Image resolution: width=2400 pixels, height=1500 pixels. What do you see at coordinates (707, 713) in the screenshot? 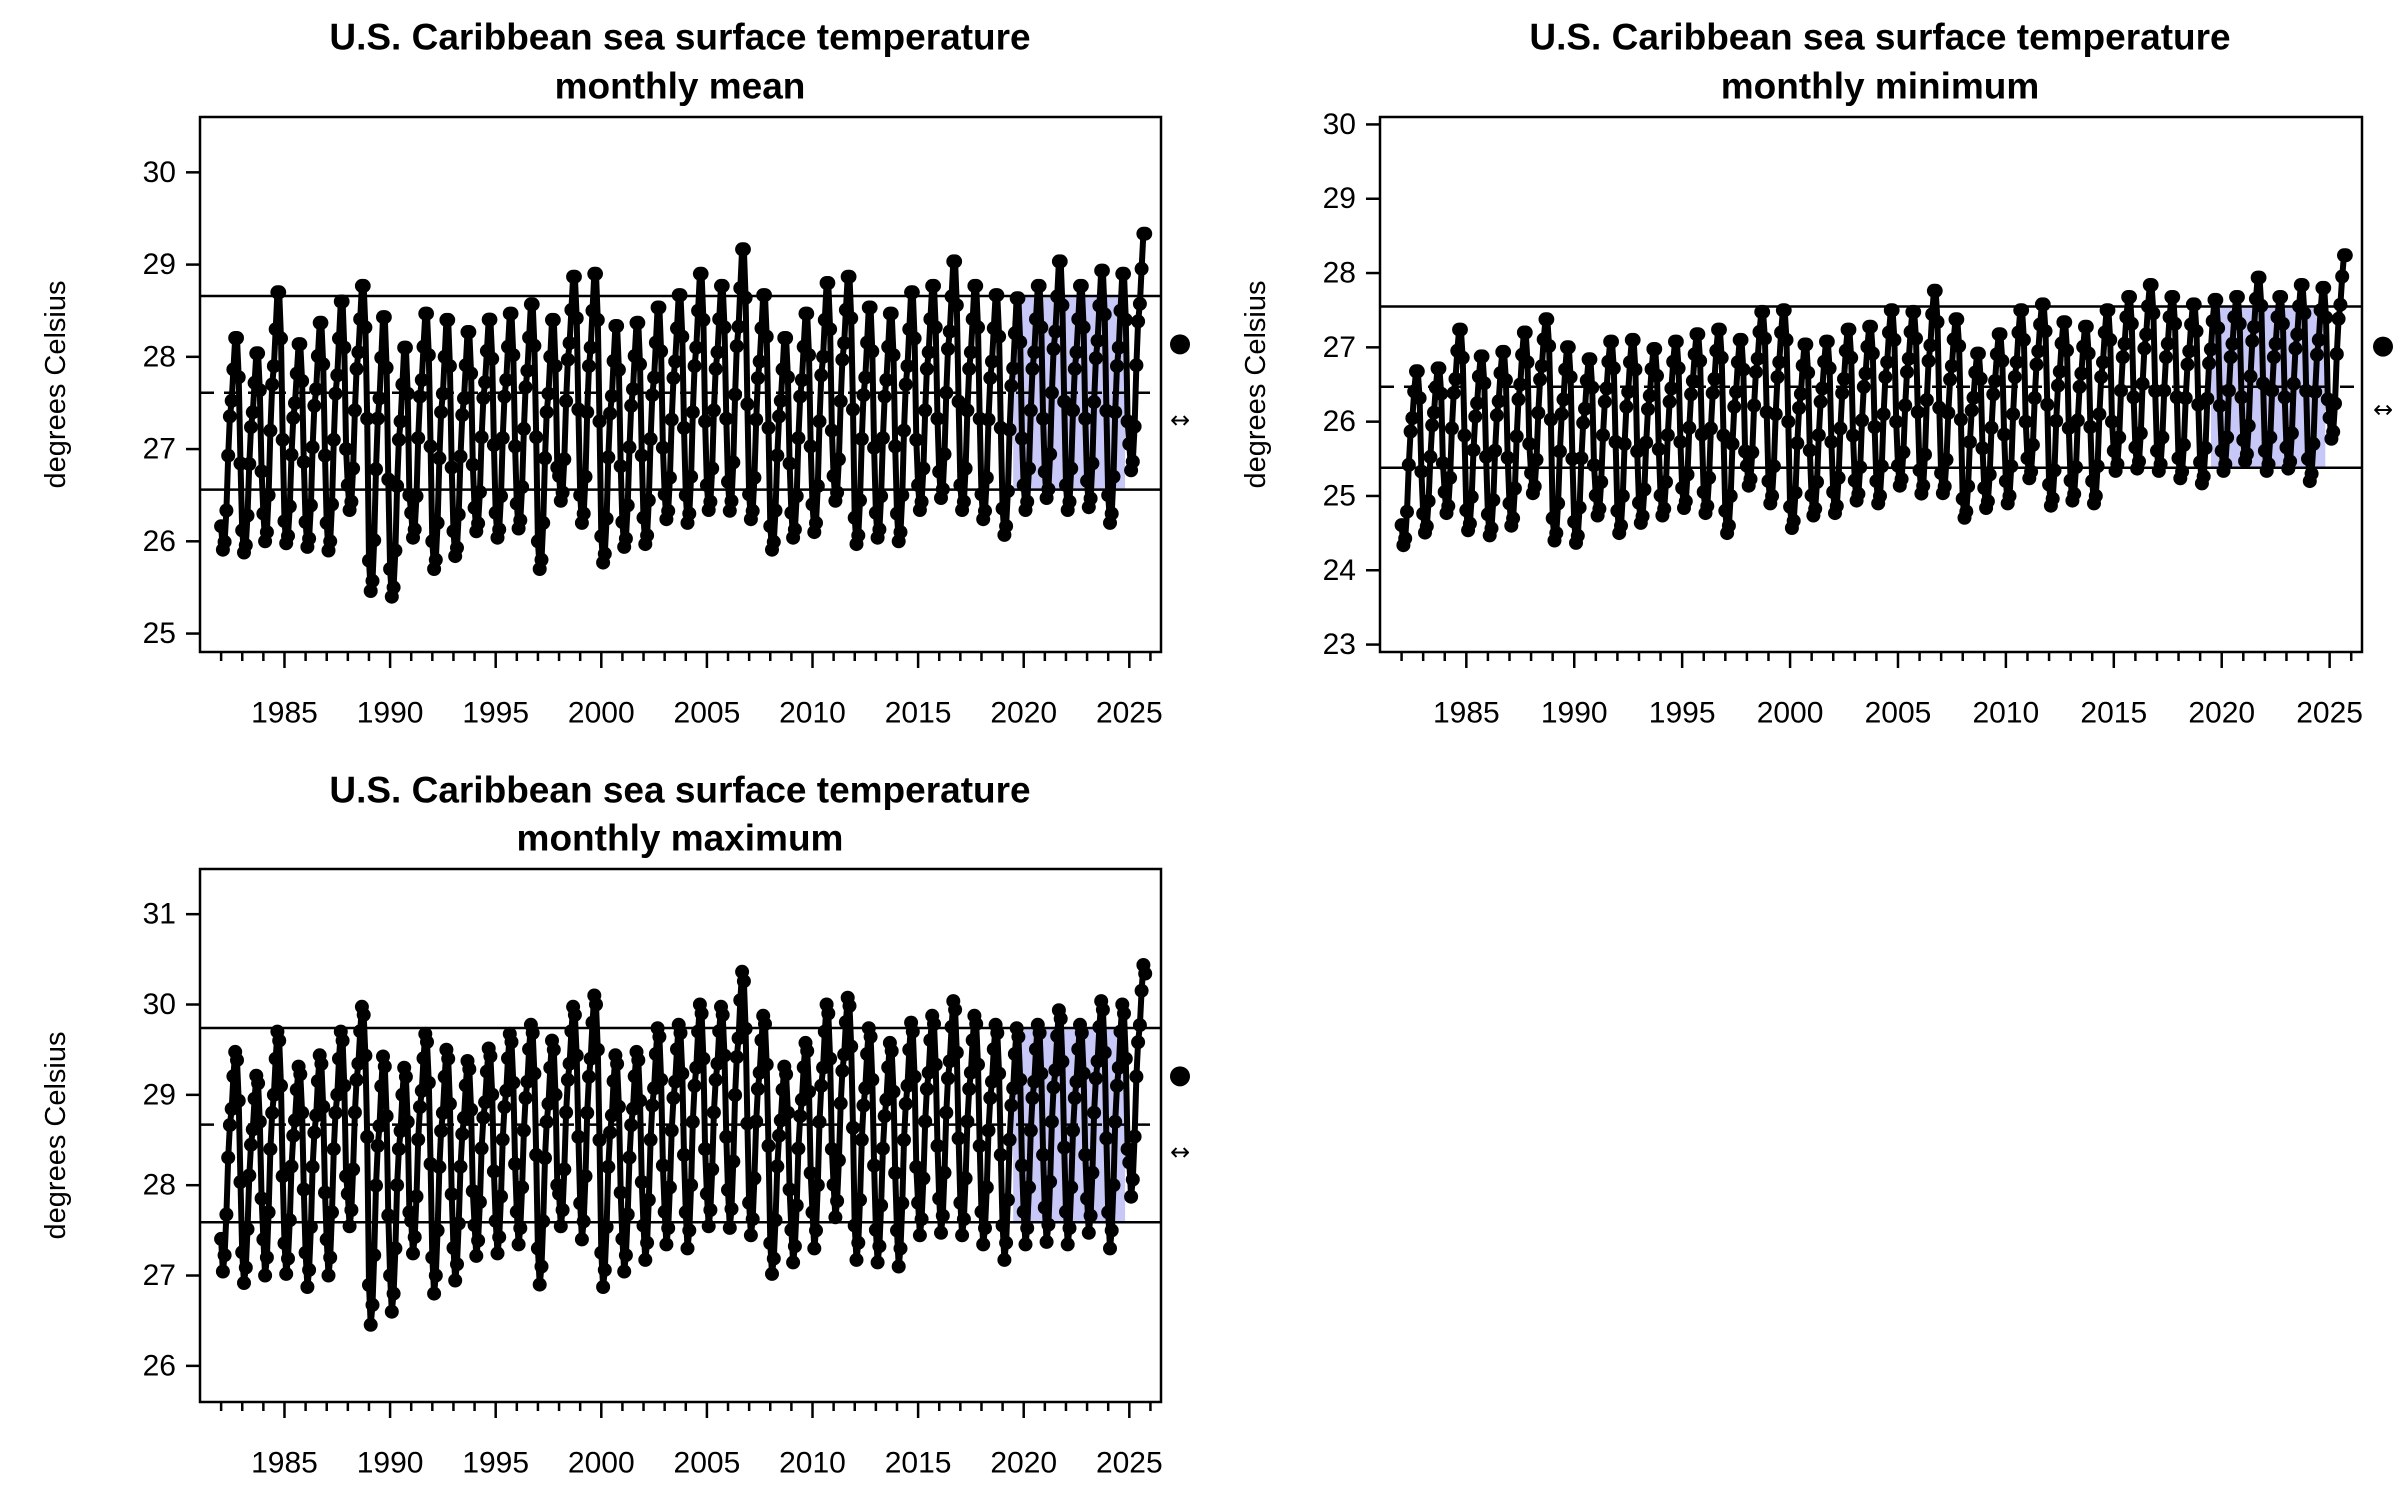
I see `x-tick-label: 2005` at bounding box center [707, 713].